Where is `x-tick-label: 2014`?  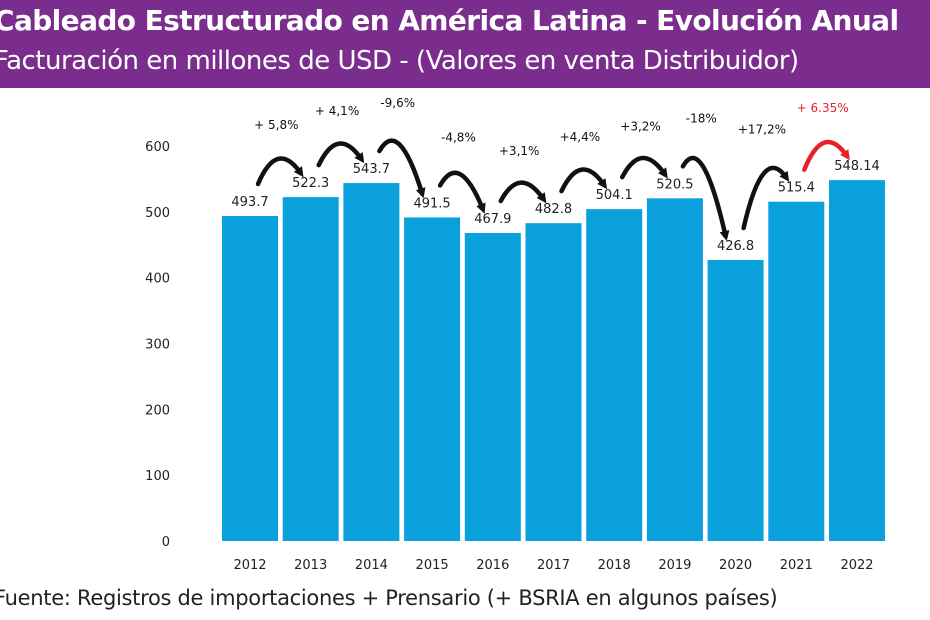
x-tick-label: 2014 is located at coordinates (371, 565).